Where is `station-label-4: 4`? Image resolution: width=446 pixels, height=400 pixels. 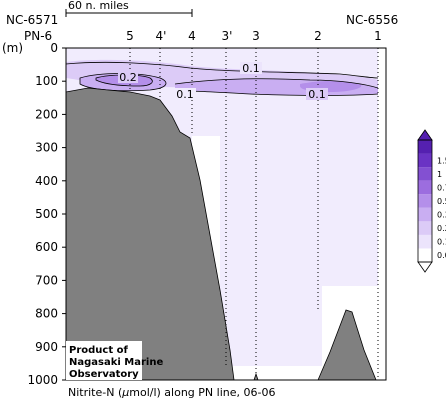
station-label-4: 4 is located at coordinates (192, 36).